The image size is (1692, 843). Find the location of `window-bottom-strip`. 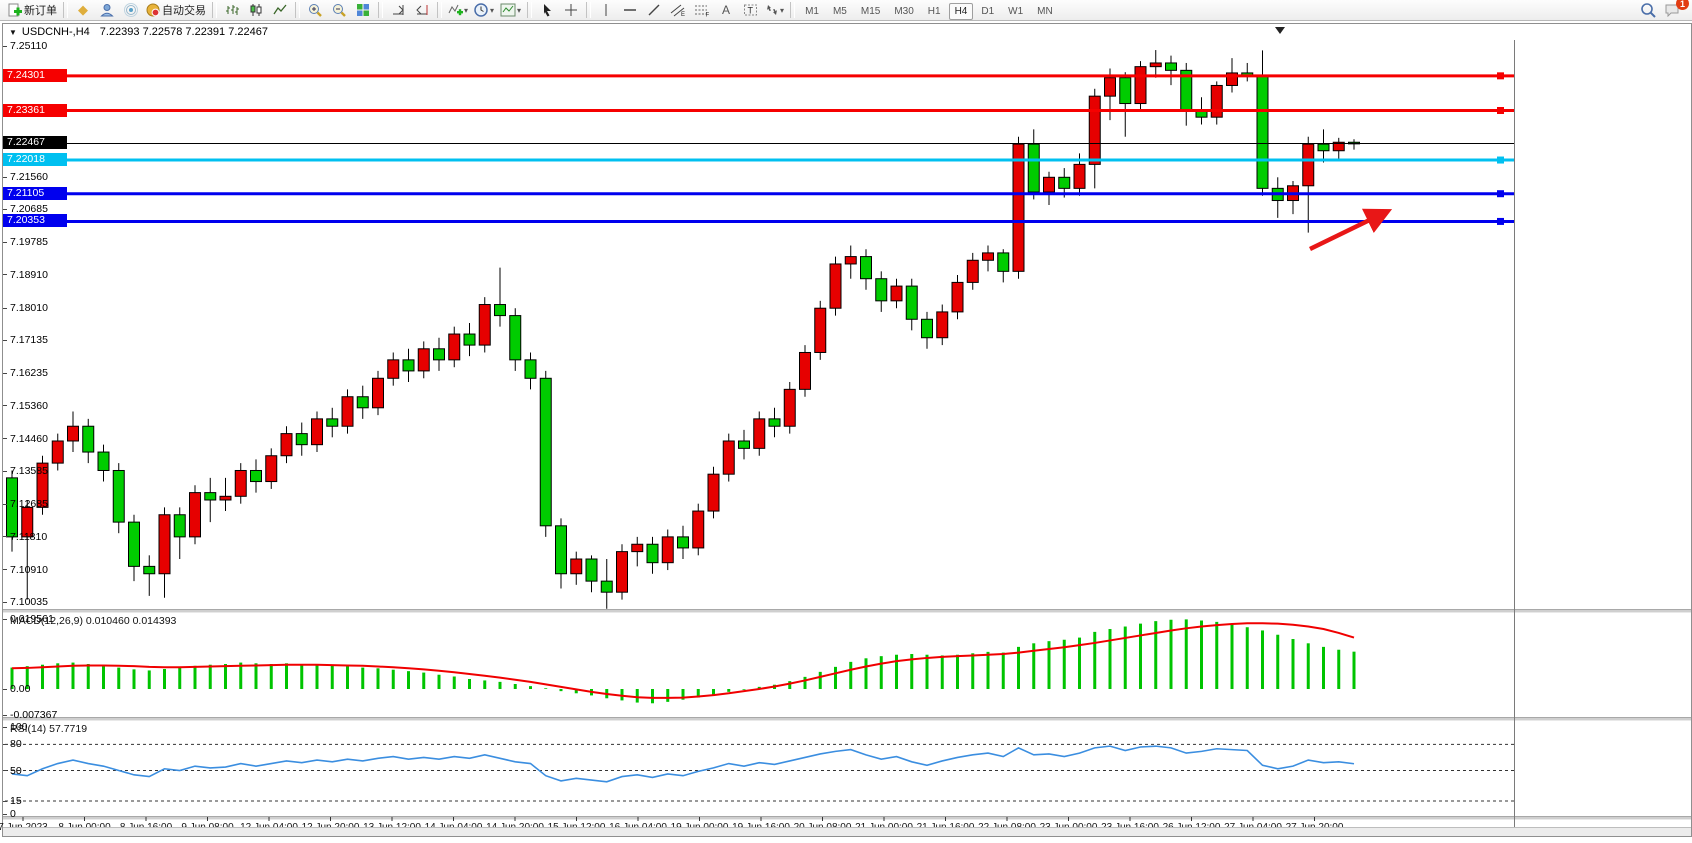

window-bottom-strip is located at coordinates (847, 831).